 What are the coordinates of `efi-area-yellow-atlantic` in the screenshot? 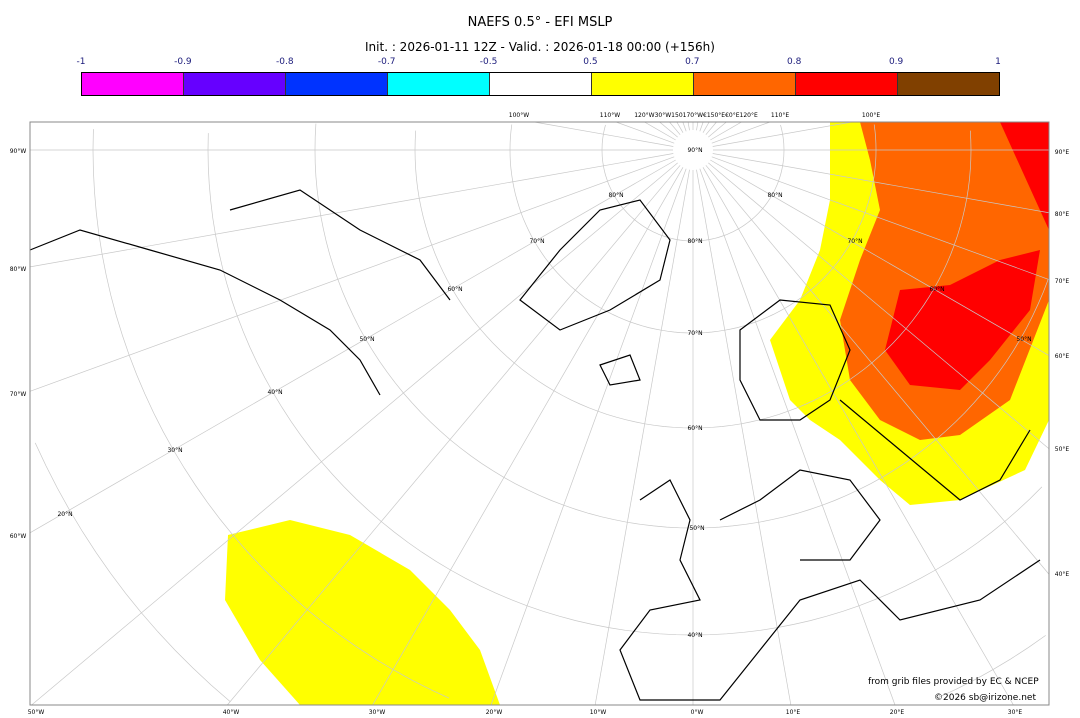 It's located at (362, 612).